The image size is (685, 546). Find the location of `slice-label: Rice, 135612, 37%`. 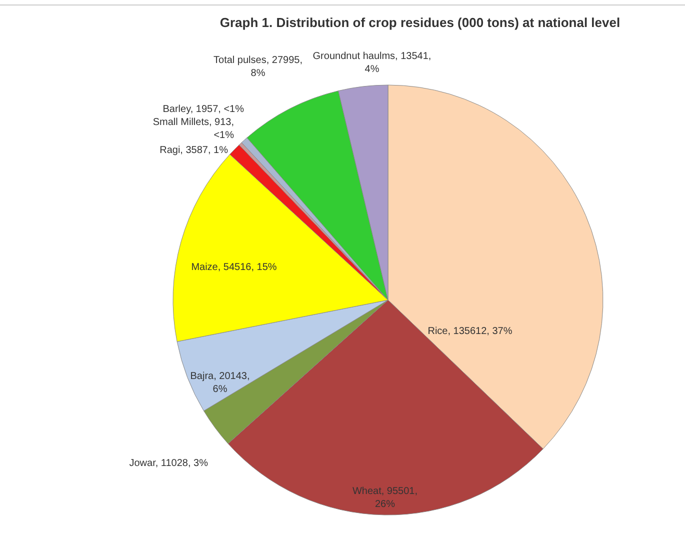

slice-label: Rice, 135612, 37% is located at coordinates (470, 331).